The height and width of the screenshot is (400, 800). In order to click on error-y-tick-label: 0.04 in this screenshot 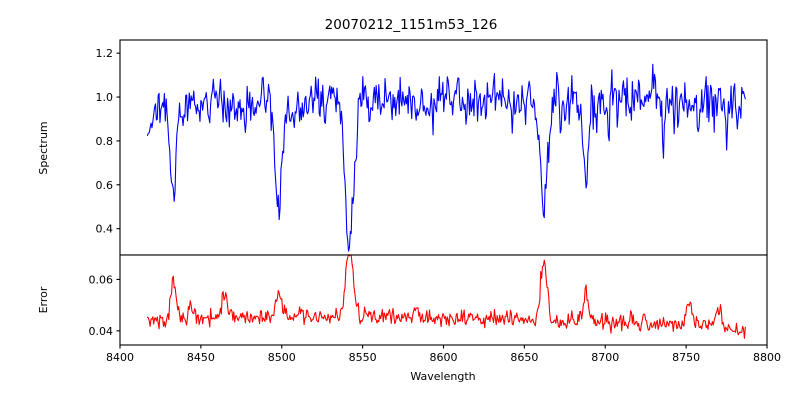, I will do `click(101, 331)`.